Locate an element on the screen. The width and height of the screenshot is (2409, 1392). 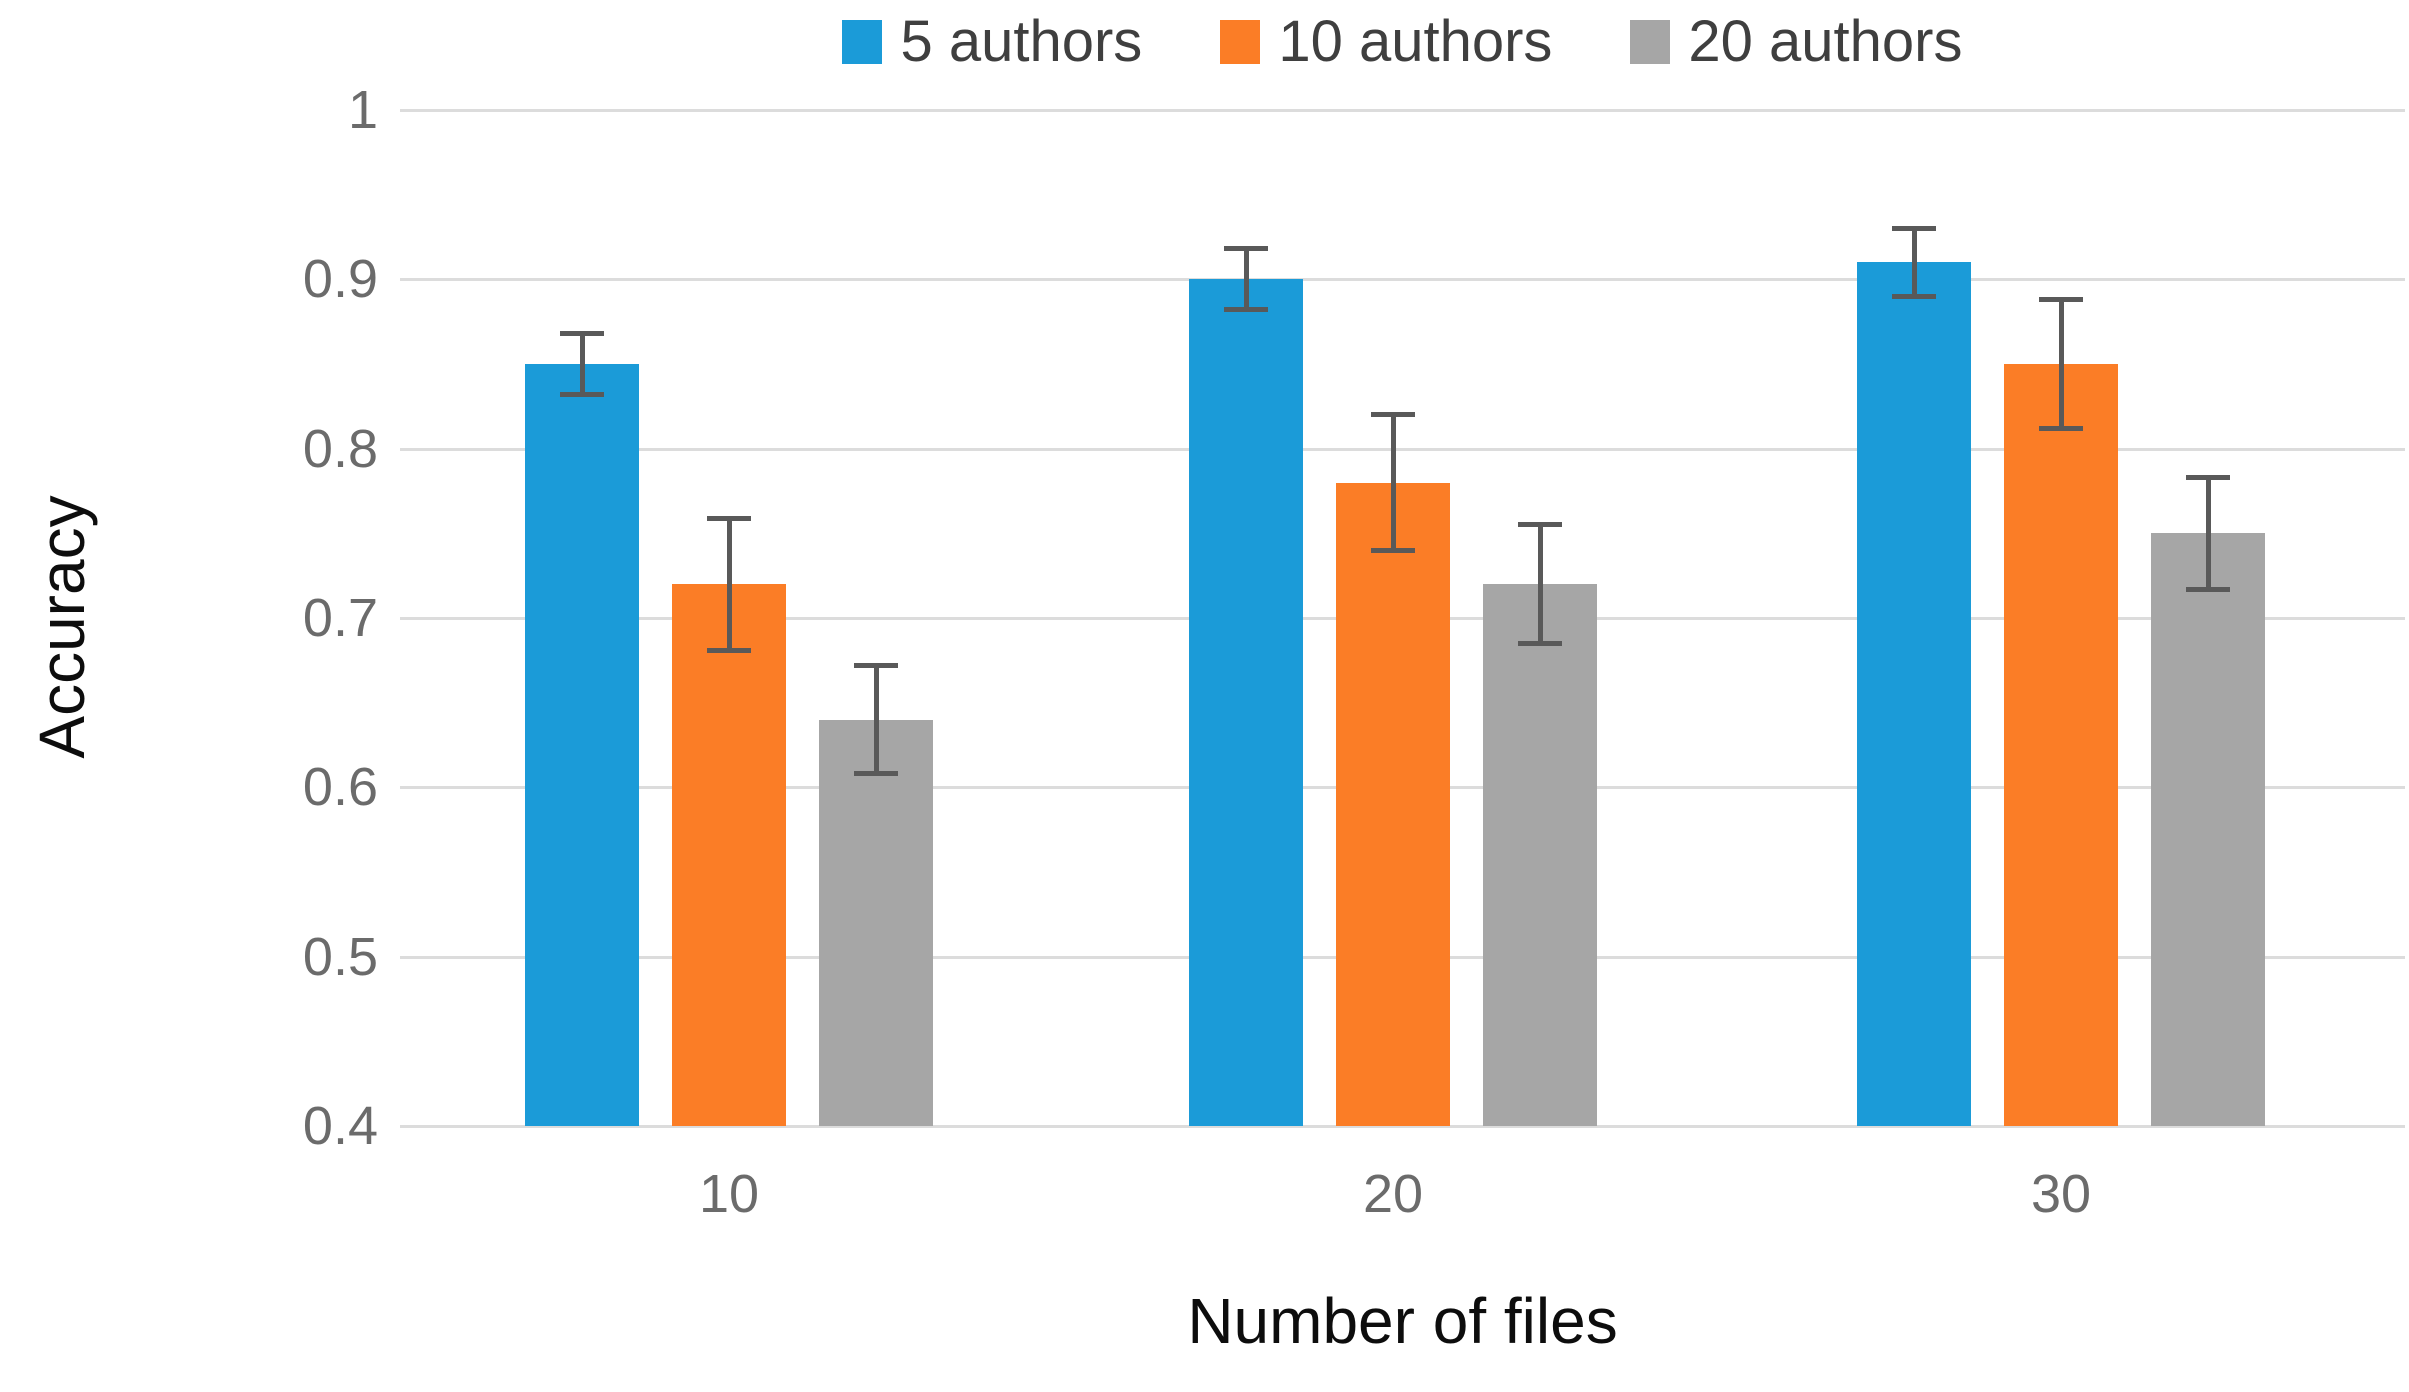
x-tick-label: 30 is located at coordinates (2061, 1194).